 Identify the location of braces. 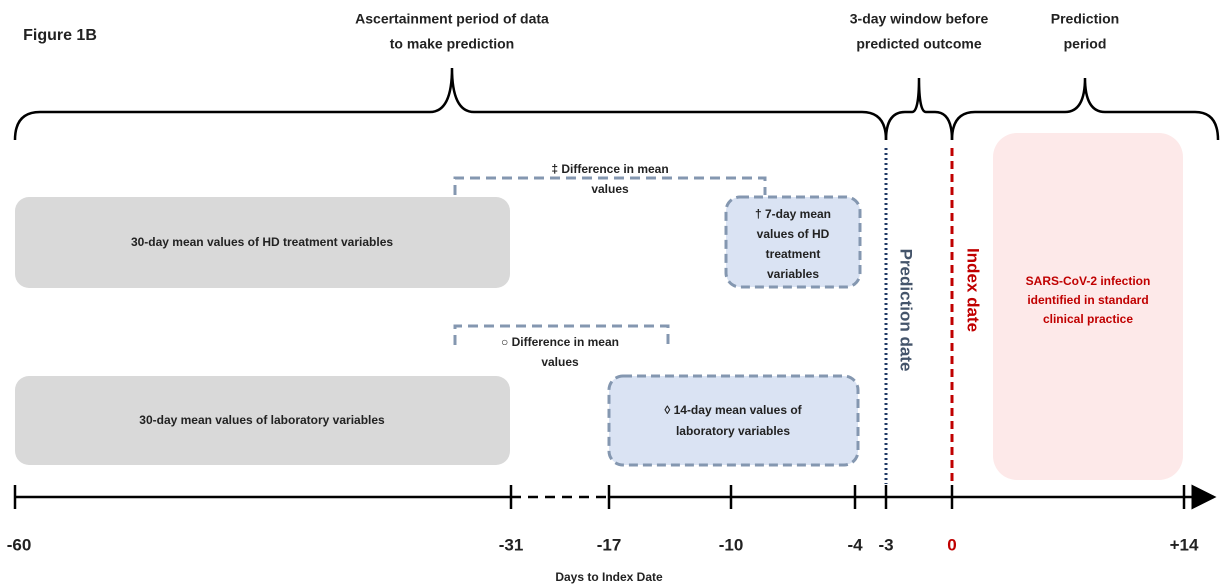
(616, 104).